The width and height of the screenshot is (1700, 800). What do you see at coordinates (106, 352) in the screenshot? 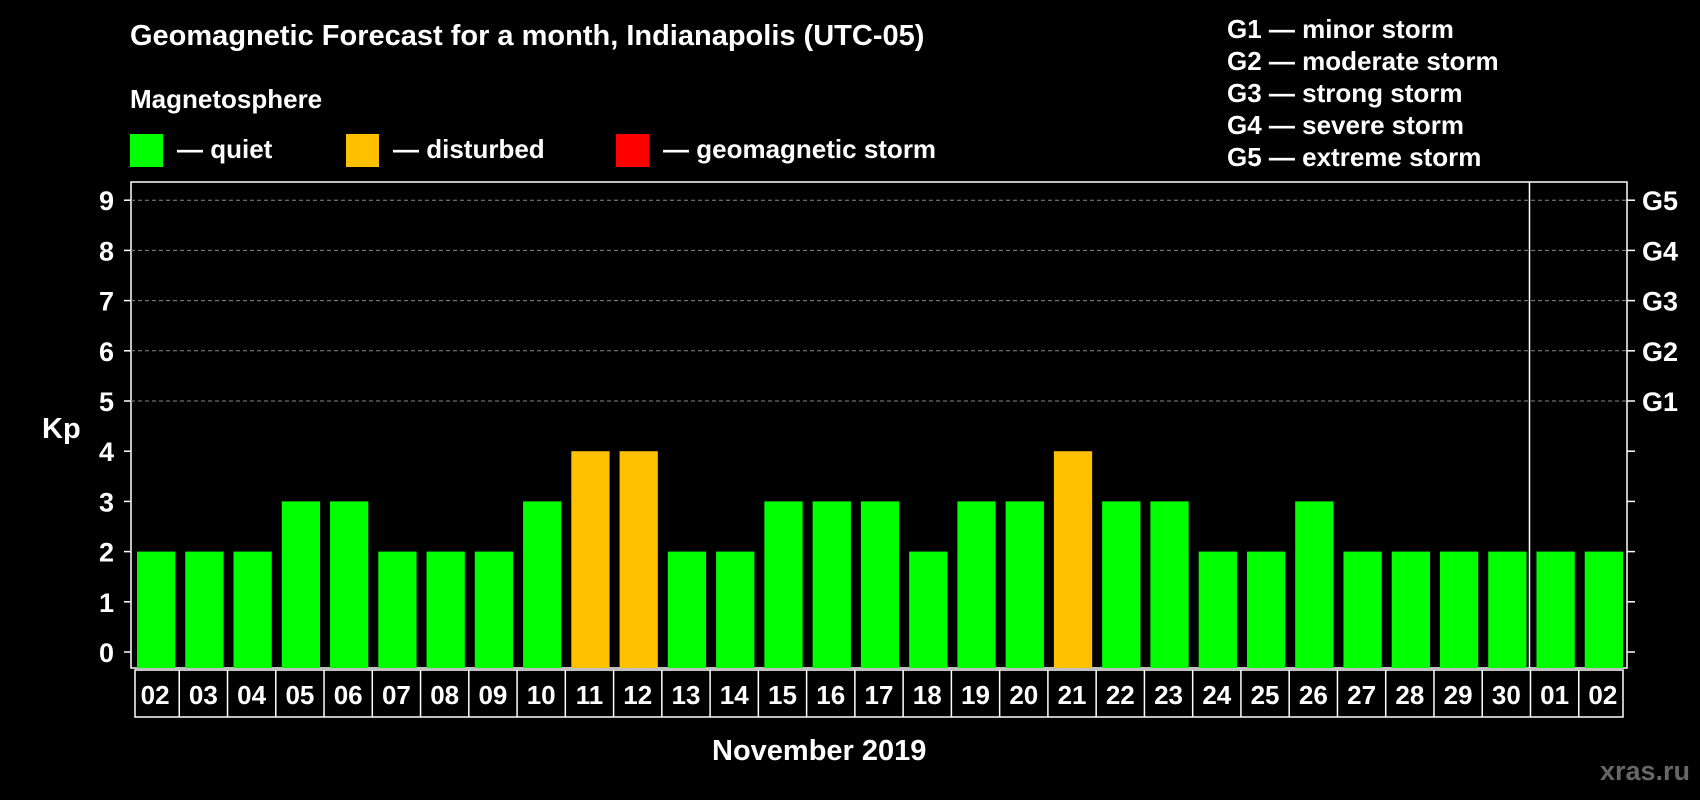
I see `y-tick-label: 6` at bounding box center [106, 352].